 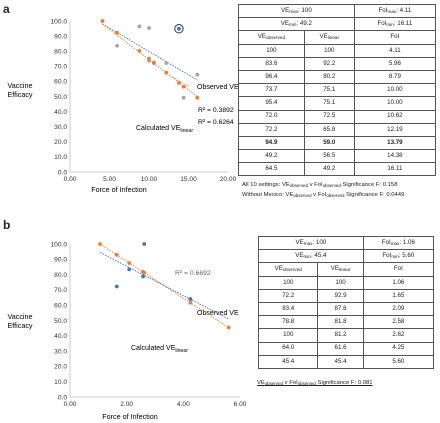 I want to click on chart-a-highlight-ring, so click(x=179, y=29).